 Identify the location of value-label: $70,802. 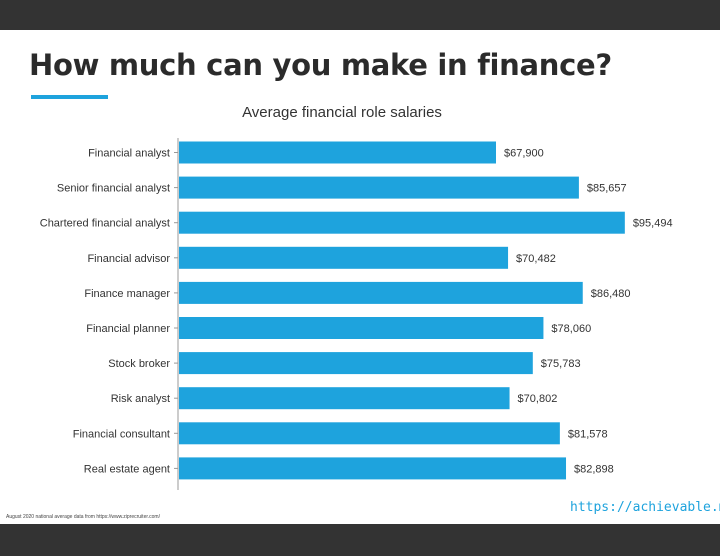
(538, 399).